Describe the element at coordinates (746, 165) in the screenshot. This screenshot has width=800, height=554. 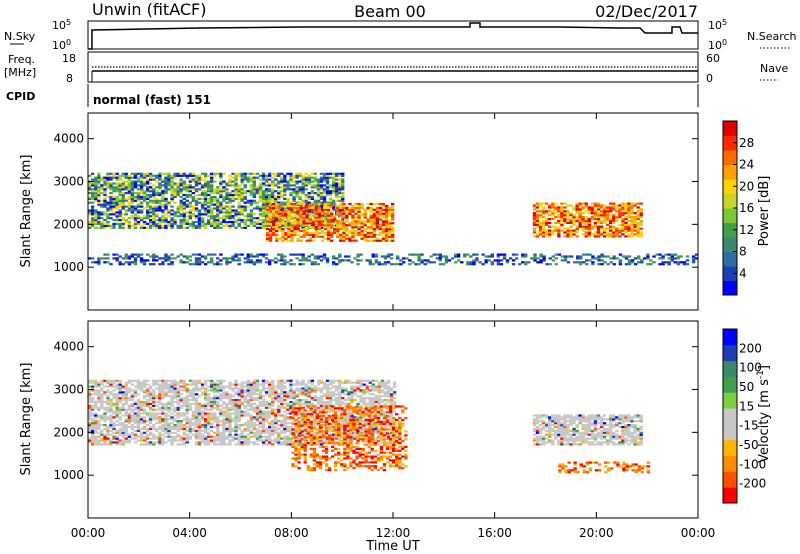
I see `power-colorbar-tick-label: 24` at that location.